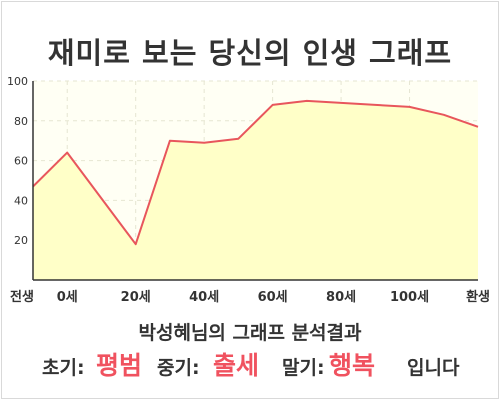 The height and width of the screenshot is (400, 500). Describe the element at coordinates (250, 333) in the screenshot. I see `analysis-subtitle: 박성혜님의 그래프 분석결과` at that location.